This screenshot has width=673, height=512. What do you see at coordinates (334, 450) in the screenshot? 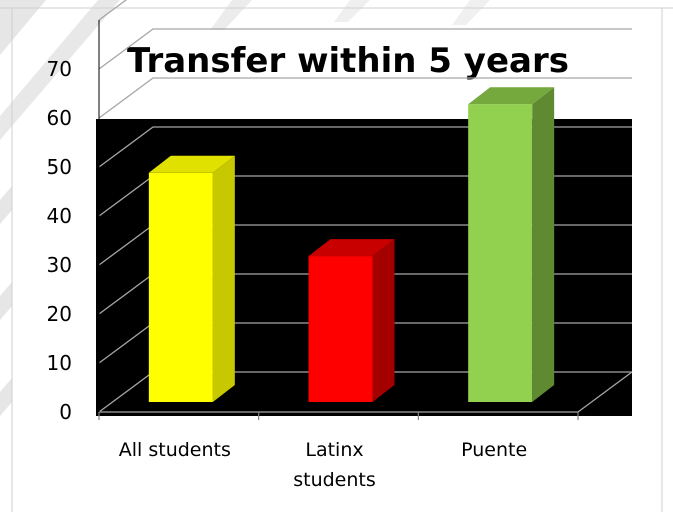
I see `category-label: Latinx` at bounding box center [334, 450].